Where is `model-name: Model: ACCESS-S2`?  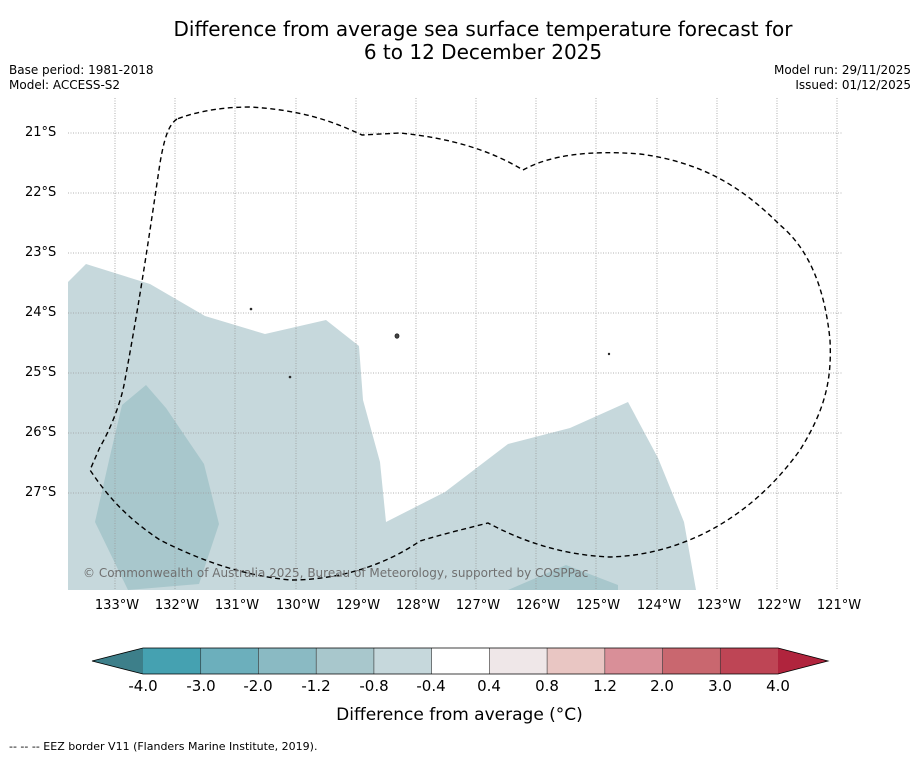 model-name: Model: ACCESS-S2 is located at coordinates (65, 85).